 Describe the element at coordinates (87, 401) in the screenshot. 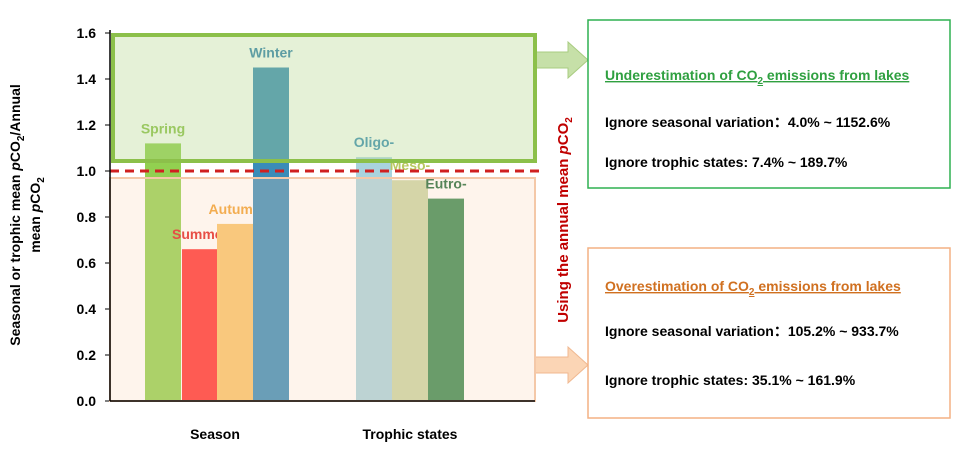

I see `y-tick-label: 0.0` at that location.